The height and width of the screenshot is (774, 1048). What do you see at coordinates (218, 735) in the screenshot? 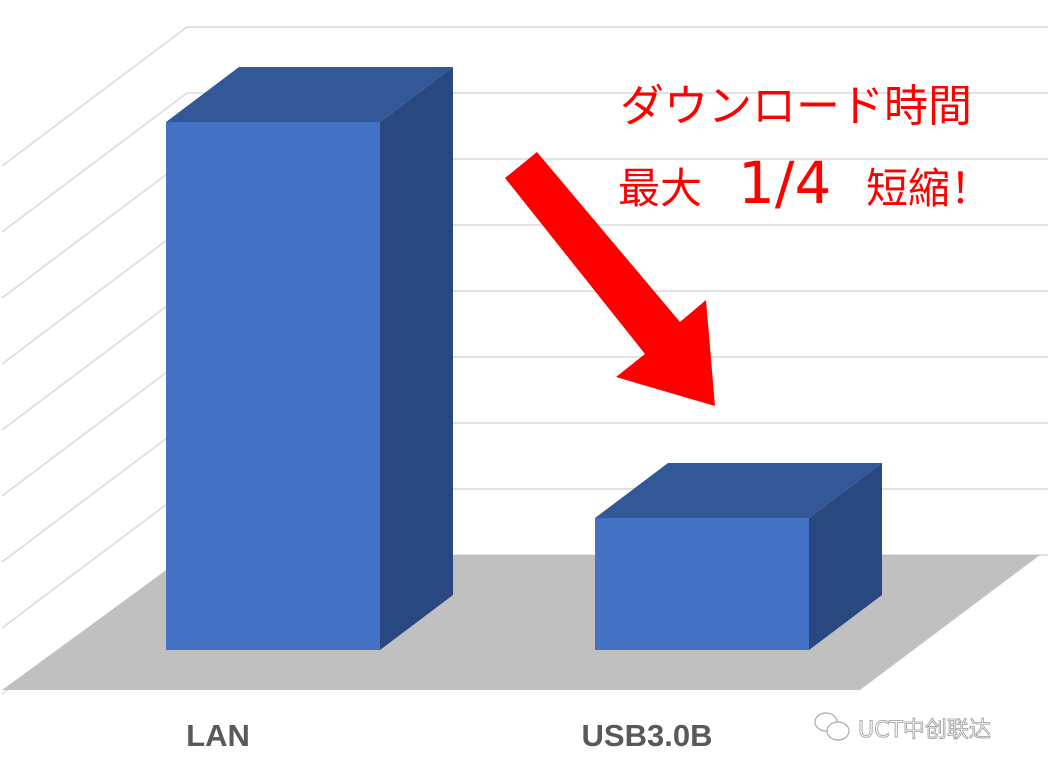
I see `category-label-lan: LAN` at bounding box center [218, 735].